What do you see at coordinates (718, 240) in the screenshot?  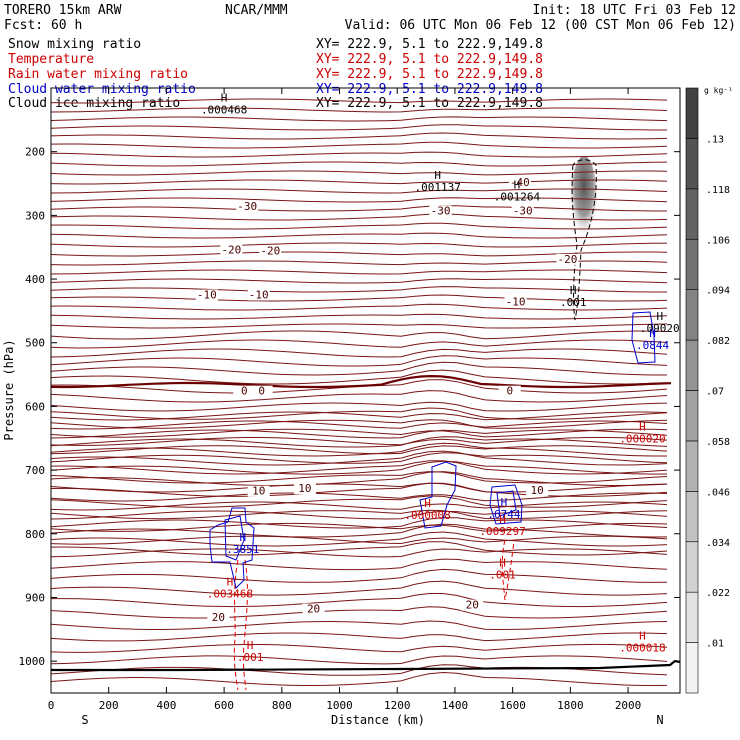 I see `colorbar-label: .106` at bounding box center [718, 240].